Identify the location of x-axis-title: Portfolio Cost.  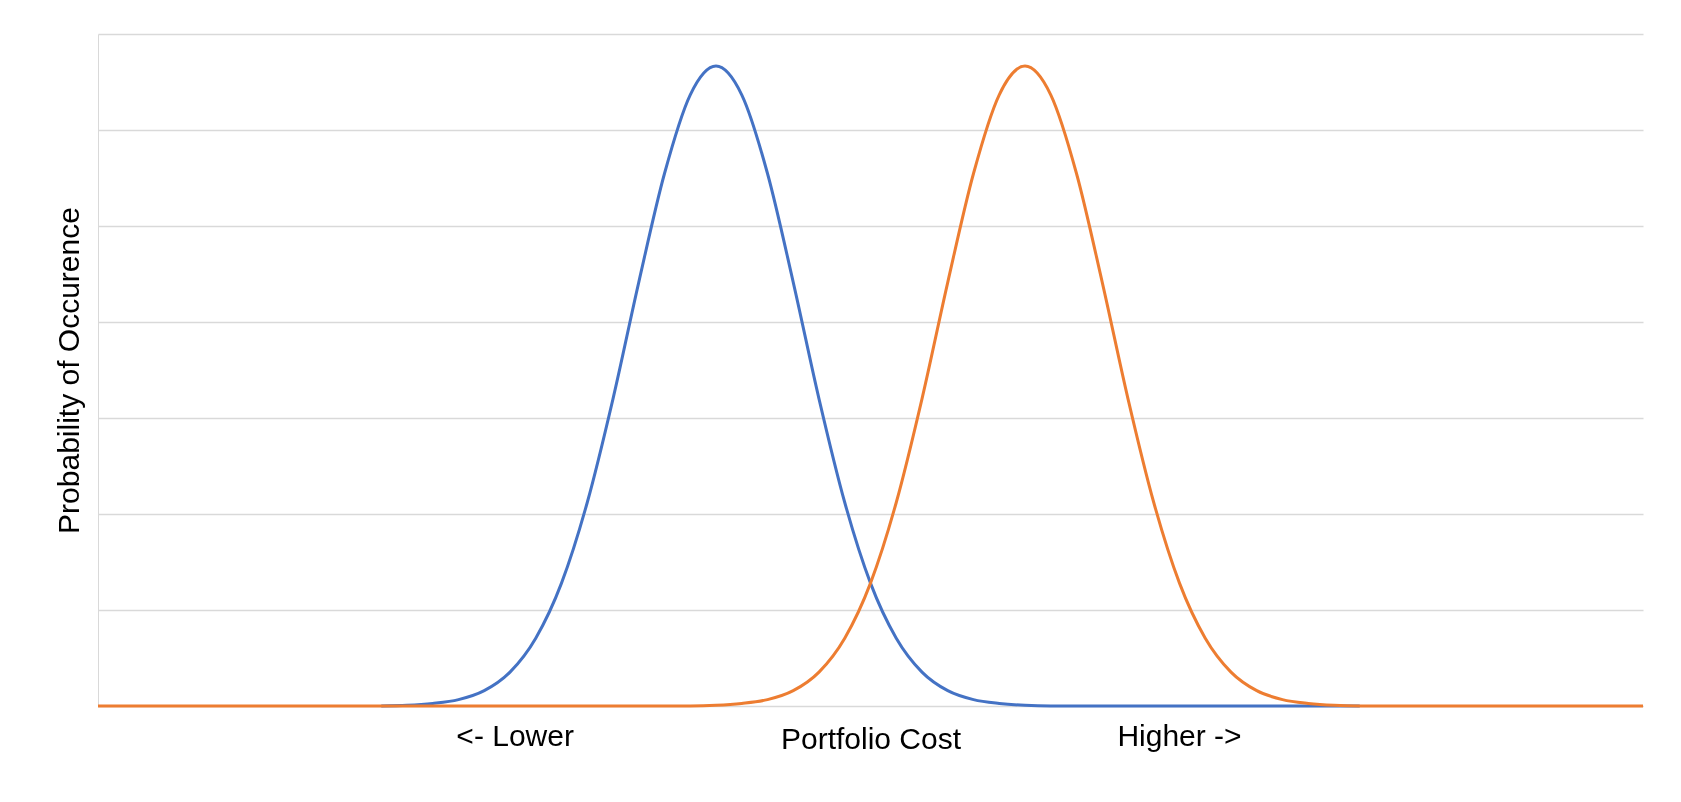
(871, 738).